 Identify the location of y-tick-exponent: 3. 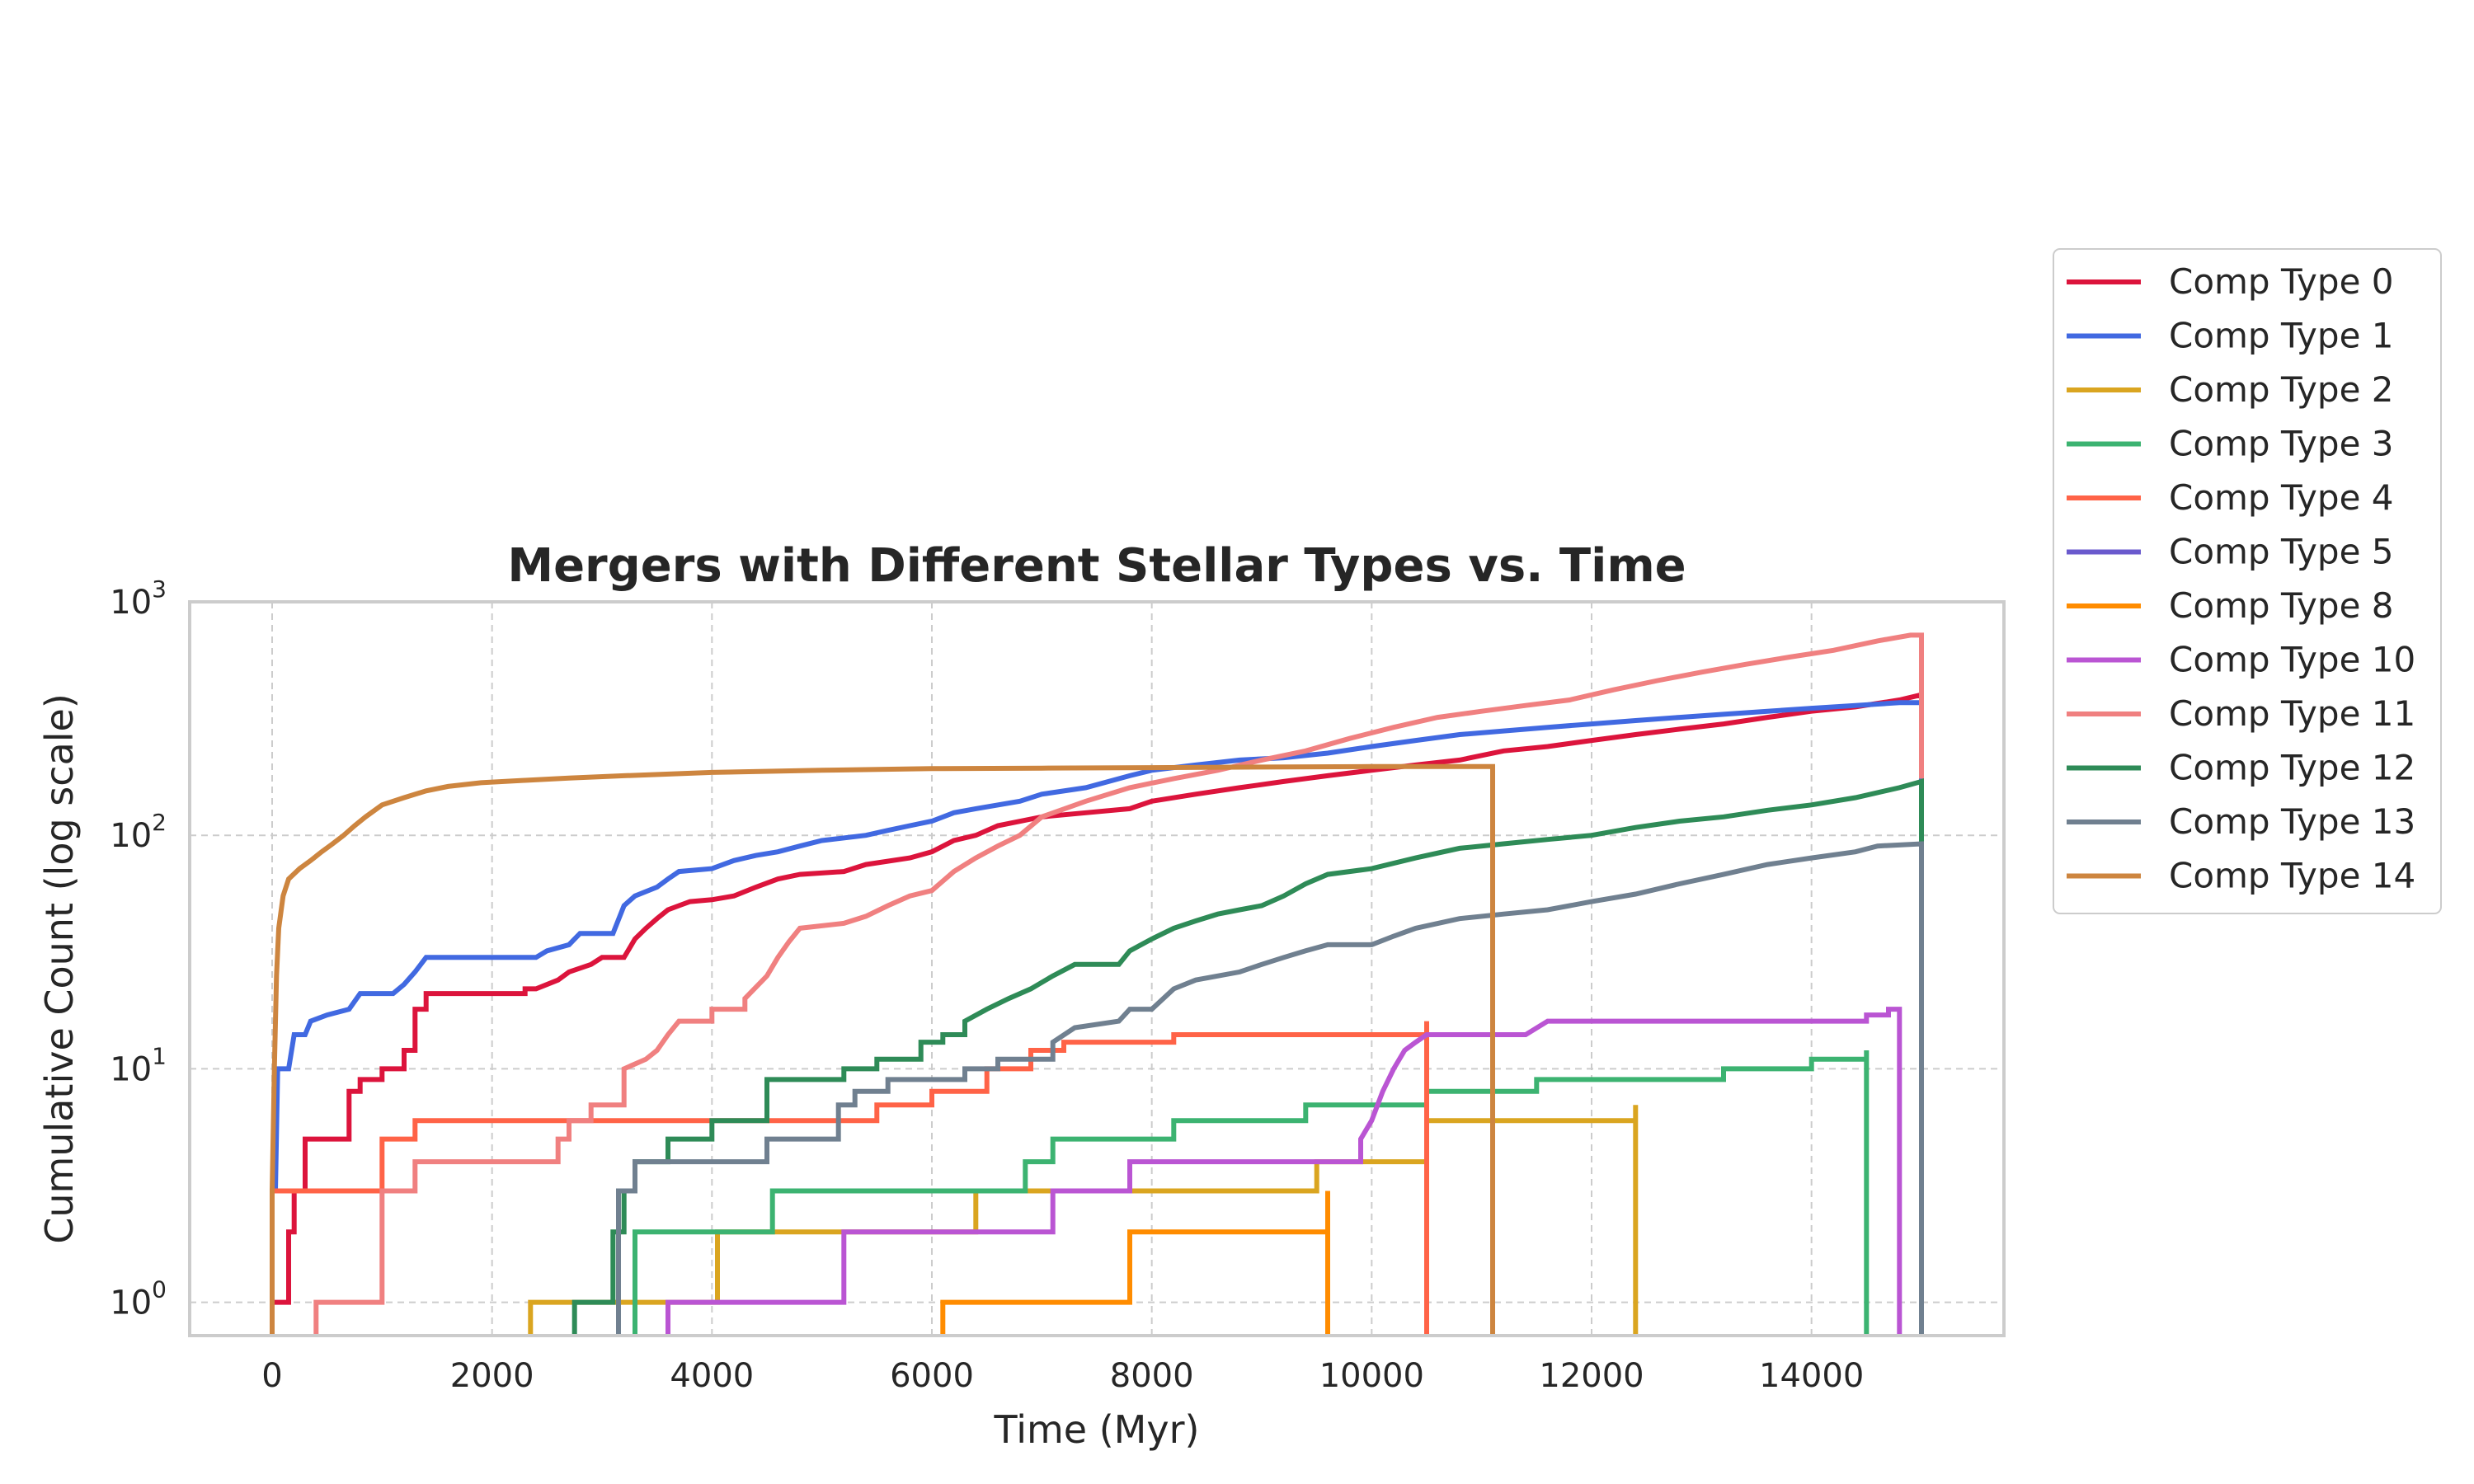
(159, 589).